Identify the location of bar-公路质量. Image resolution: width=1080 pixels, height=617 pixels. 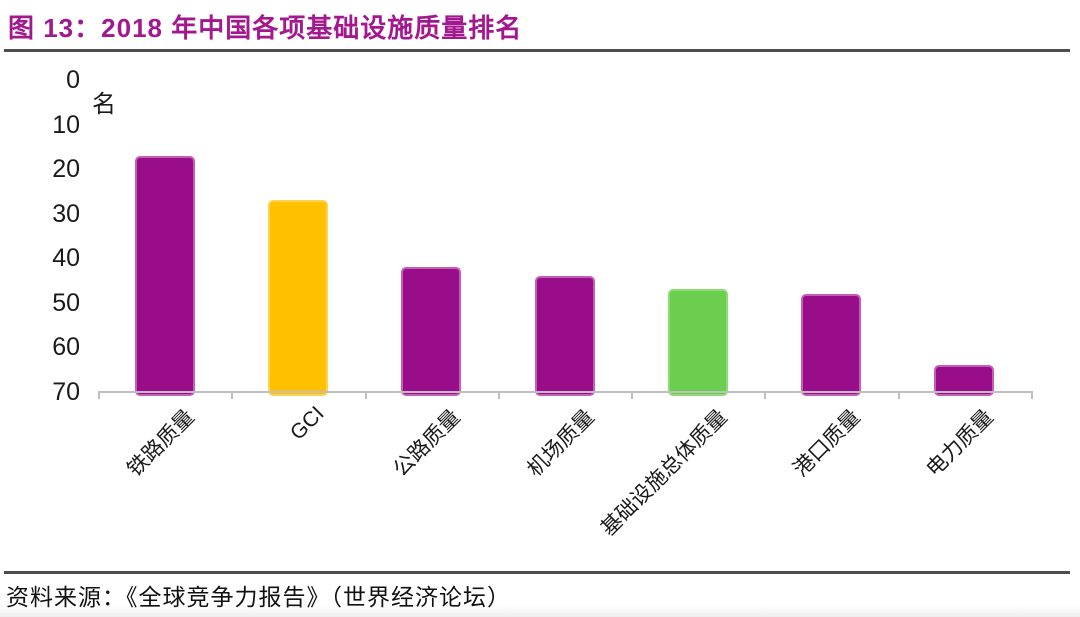
(431, 331).